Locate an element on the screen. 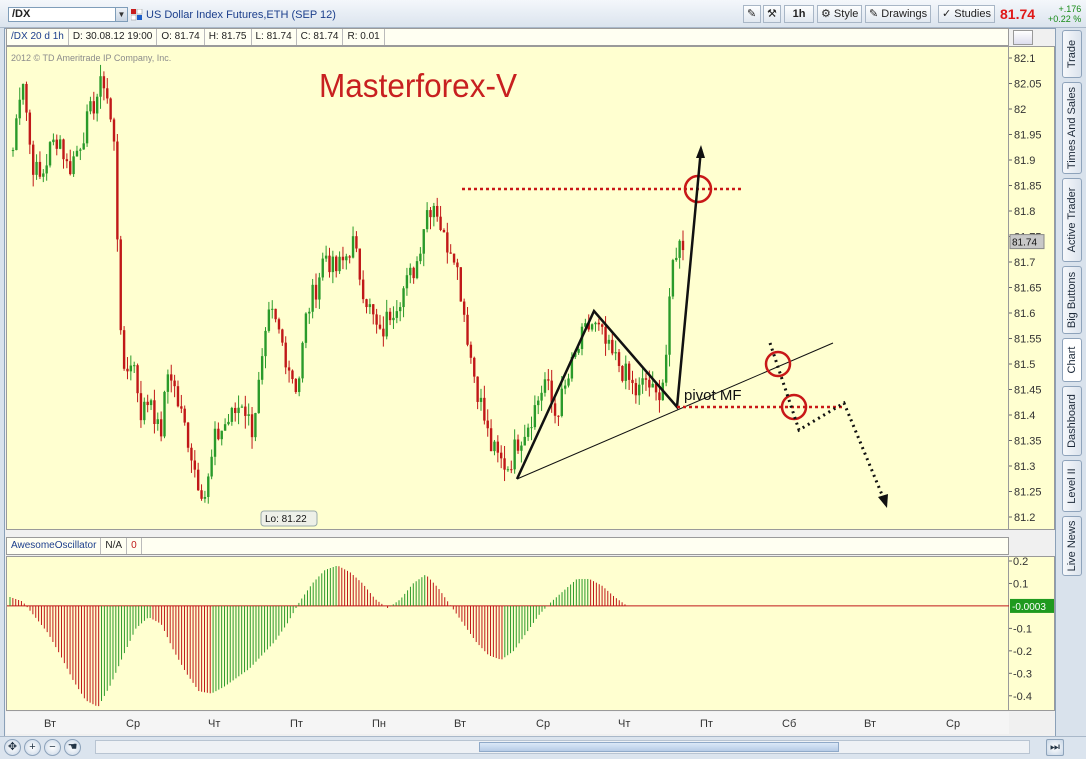  pan-icon: ✥ is located at coordinates (12, 747).